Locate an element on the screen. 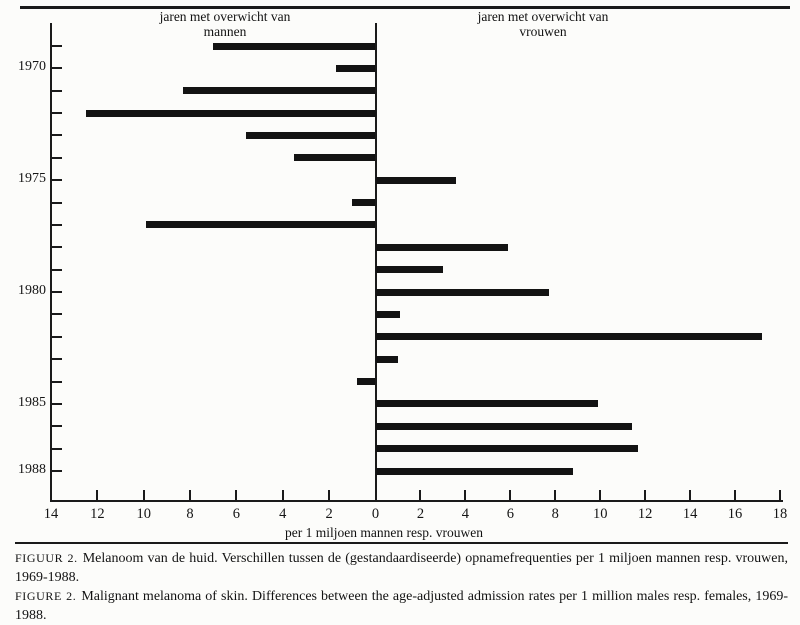 The width and height of the screenshot is (800, 625). x-tick-label--8: 8 is located at coordinates (190, 514).